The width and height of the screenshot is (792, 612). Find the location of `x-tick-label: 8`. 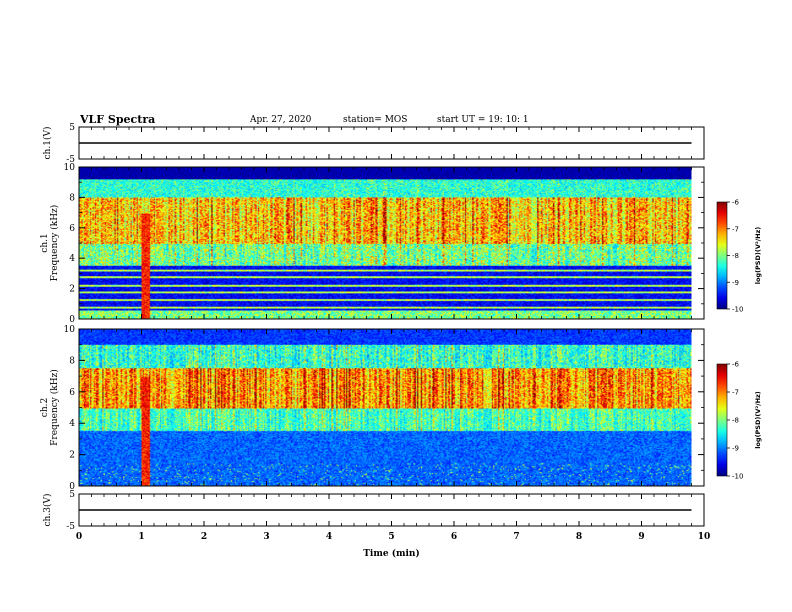

x-tick-label: 8 is located at coordinates (579, 537).